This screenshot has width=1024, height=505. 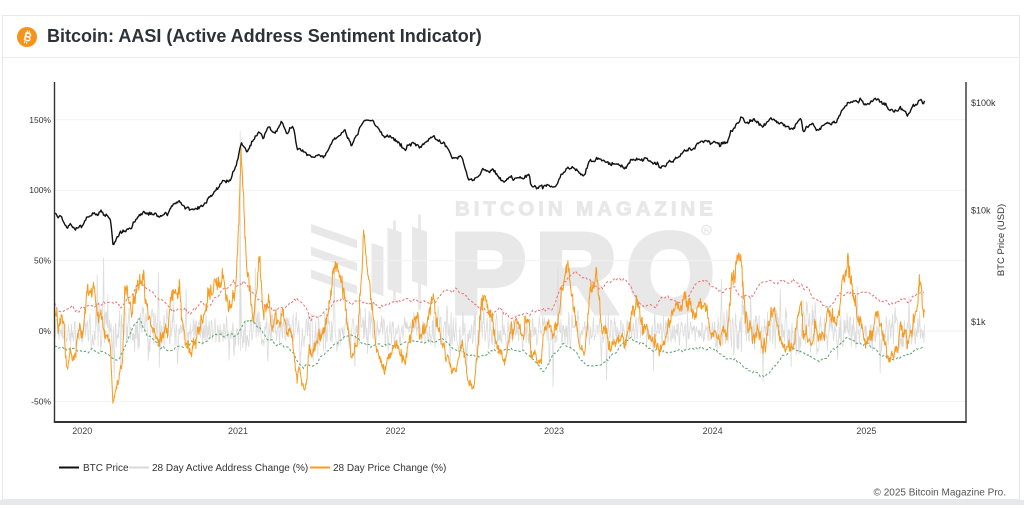 What do you see at coordinates (554, 431) in the screenshot?
I see `svg-text: 2023` at bounding box center [554, 431].